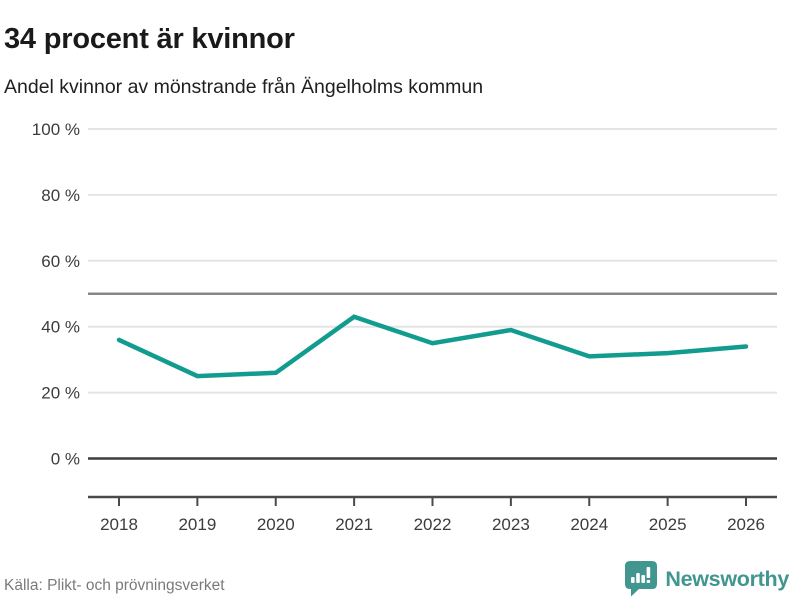  I want to click on source-note: Källa: Plikt- och prövningsverket, so click(114, 585).